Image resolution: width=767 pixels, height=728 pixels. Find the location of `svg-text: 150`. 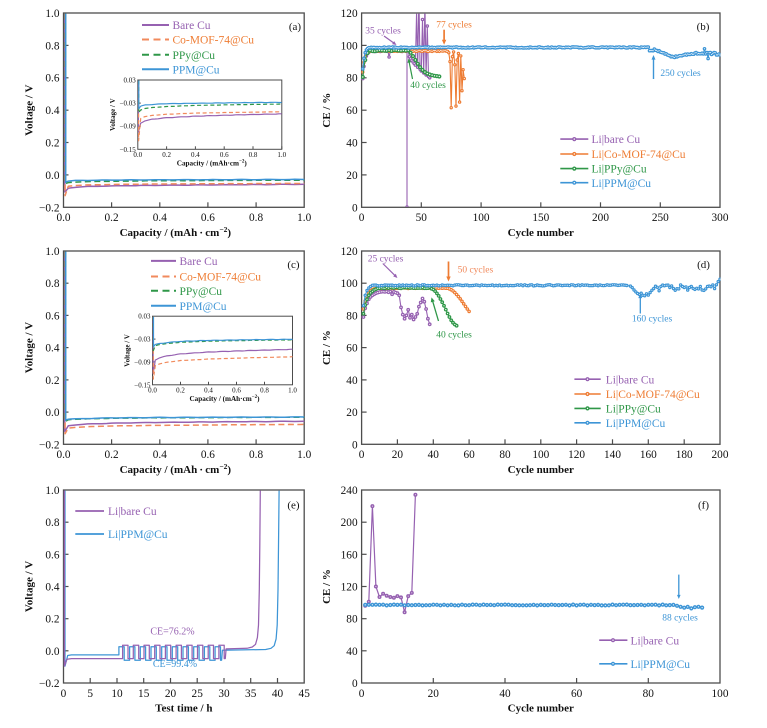

svg-text: 150 is located at coordinates (540, 218).